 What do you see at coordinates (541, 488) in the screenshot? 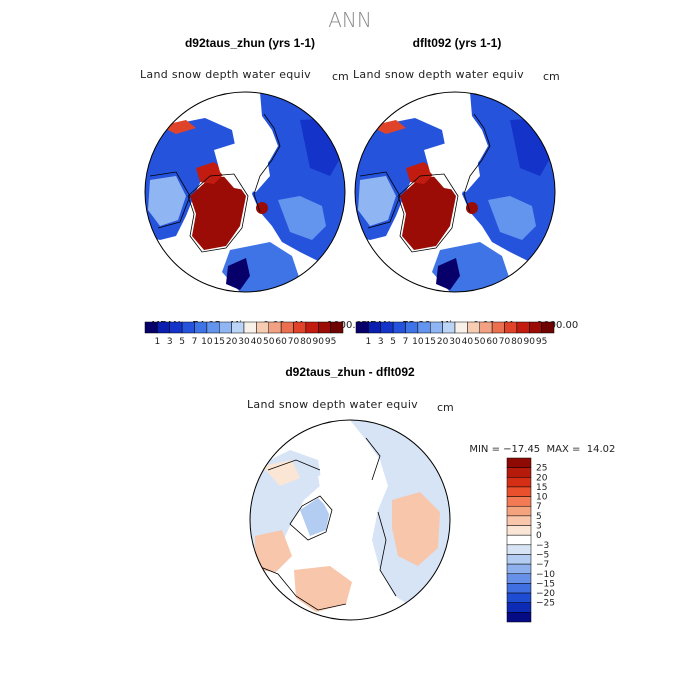
I see `panel3-colorbar-tick-label: 15` at bounding box center [541, 488].